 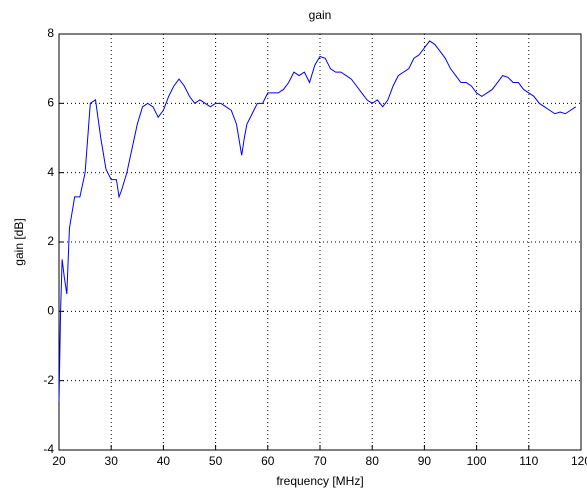 I want to click on x-tick-label: 110, so click(x=528, y=461).